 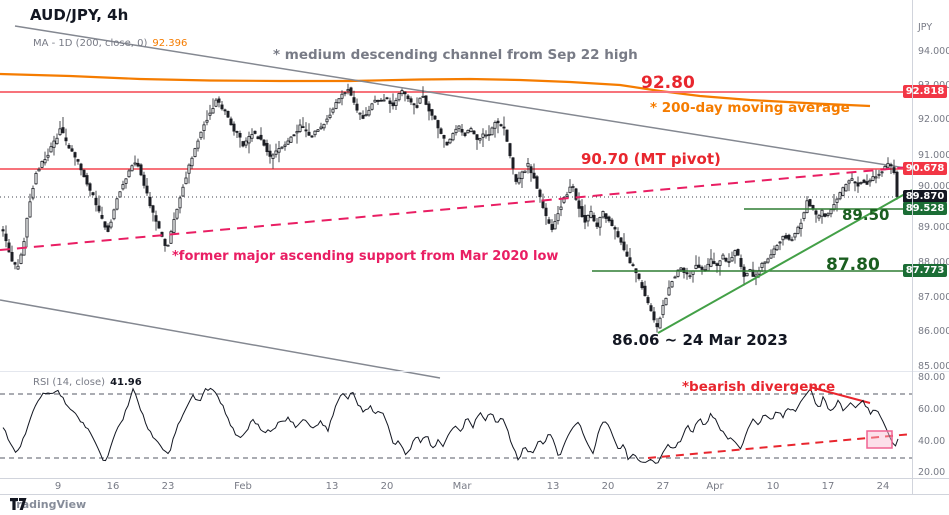 I want to click on price-tick: 86.000, so click(x=933, y=331).